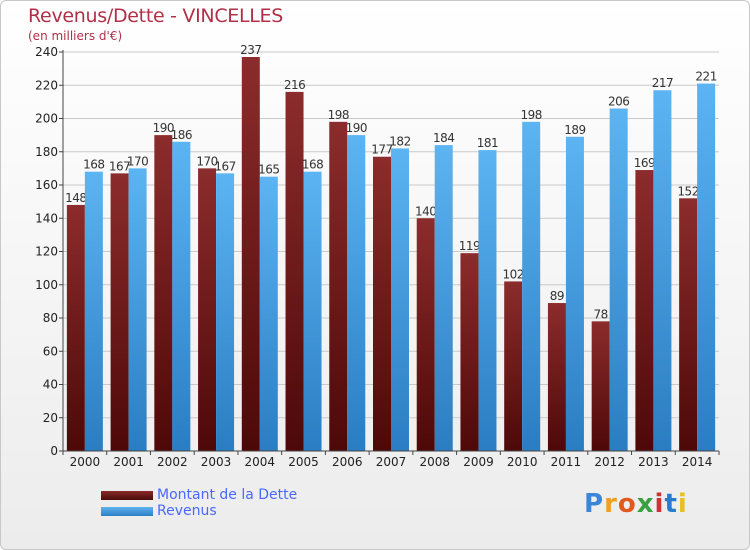 This screenshot has width=750, height=550. What do you see at coordinates (594, 504) in the screenshot?
I see `logo-letter: P` at bounding box center [594, 504].